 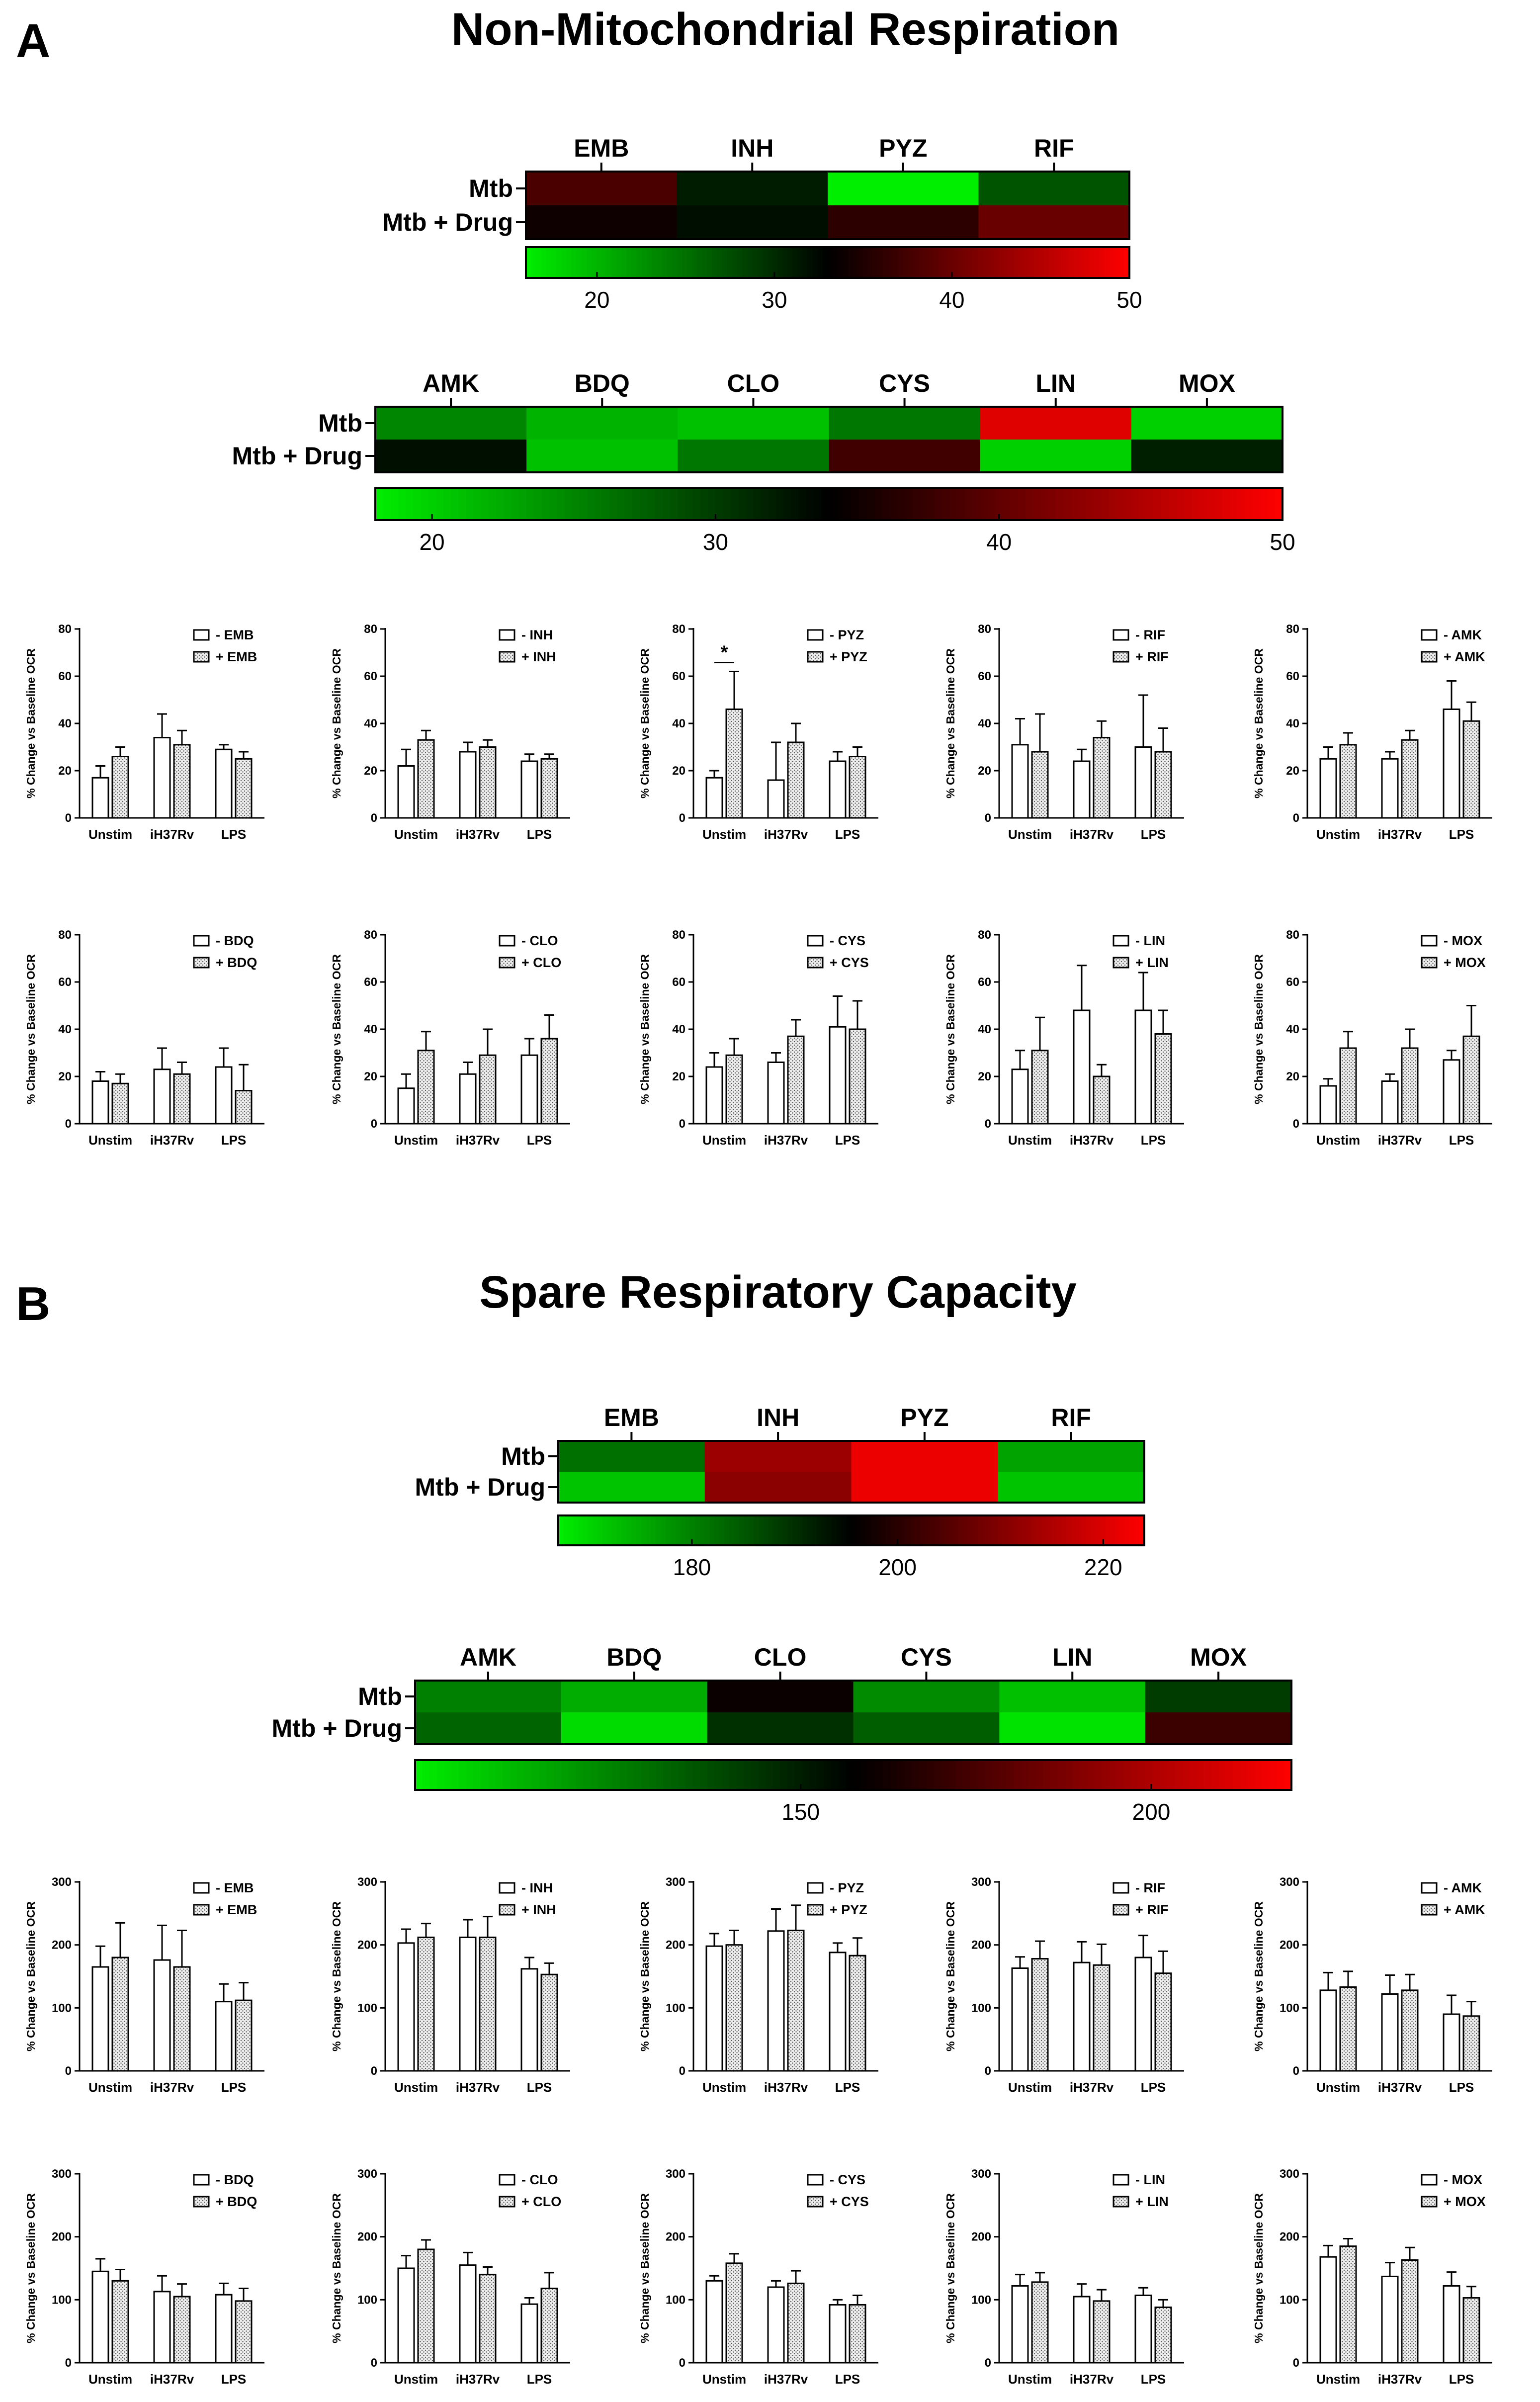 I want to click on panel-b-amk-bar, so click(x=1390, y=2033).